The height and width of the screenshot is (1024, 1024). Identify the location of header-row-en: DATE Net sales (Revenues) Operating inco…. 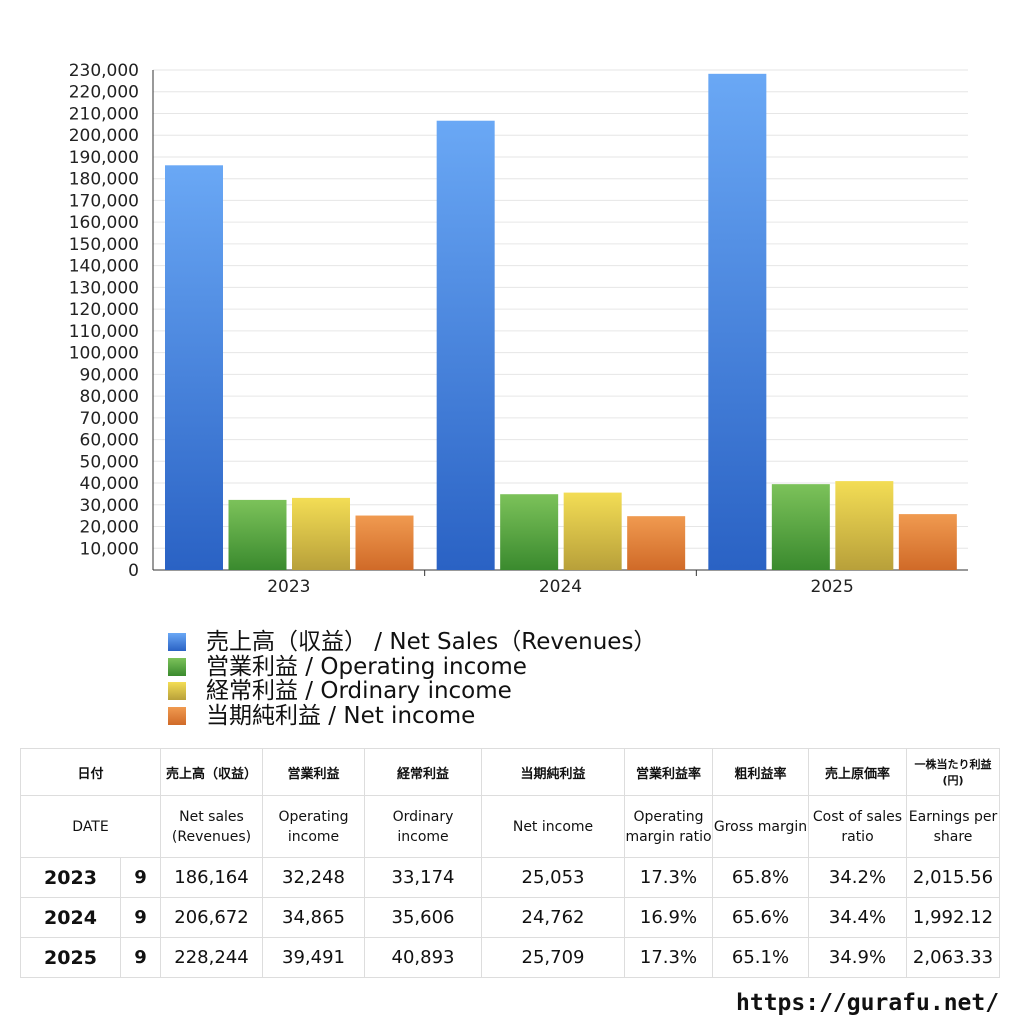
(510, 826).